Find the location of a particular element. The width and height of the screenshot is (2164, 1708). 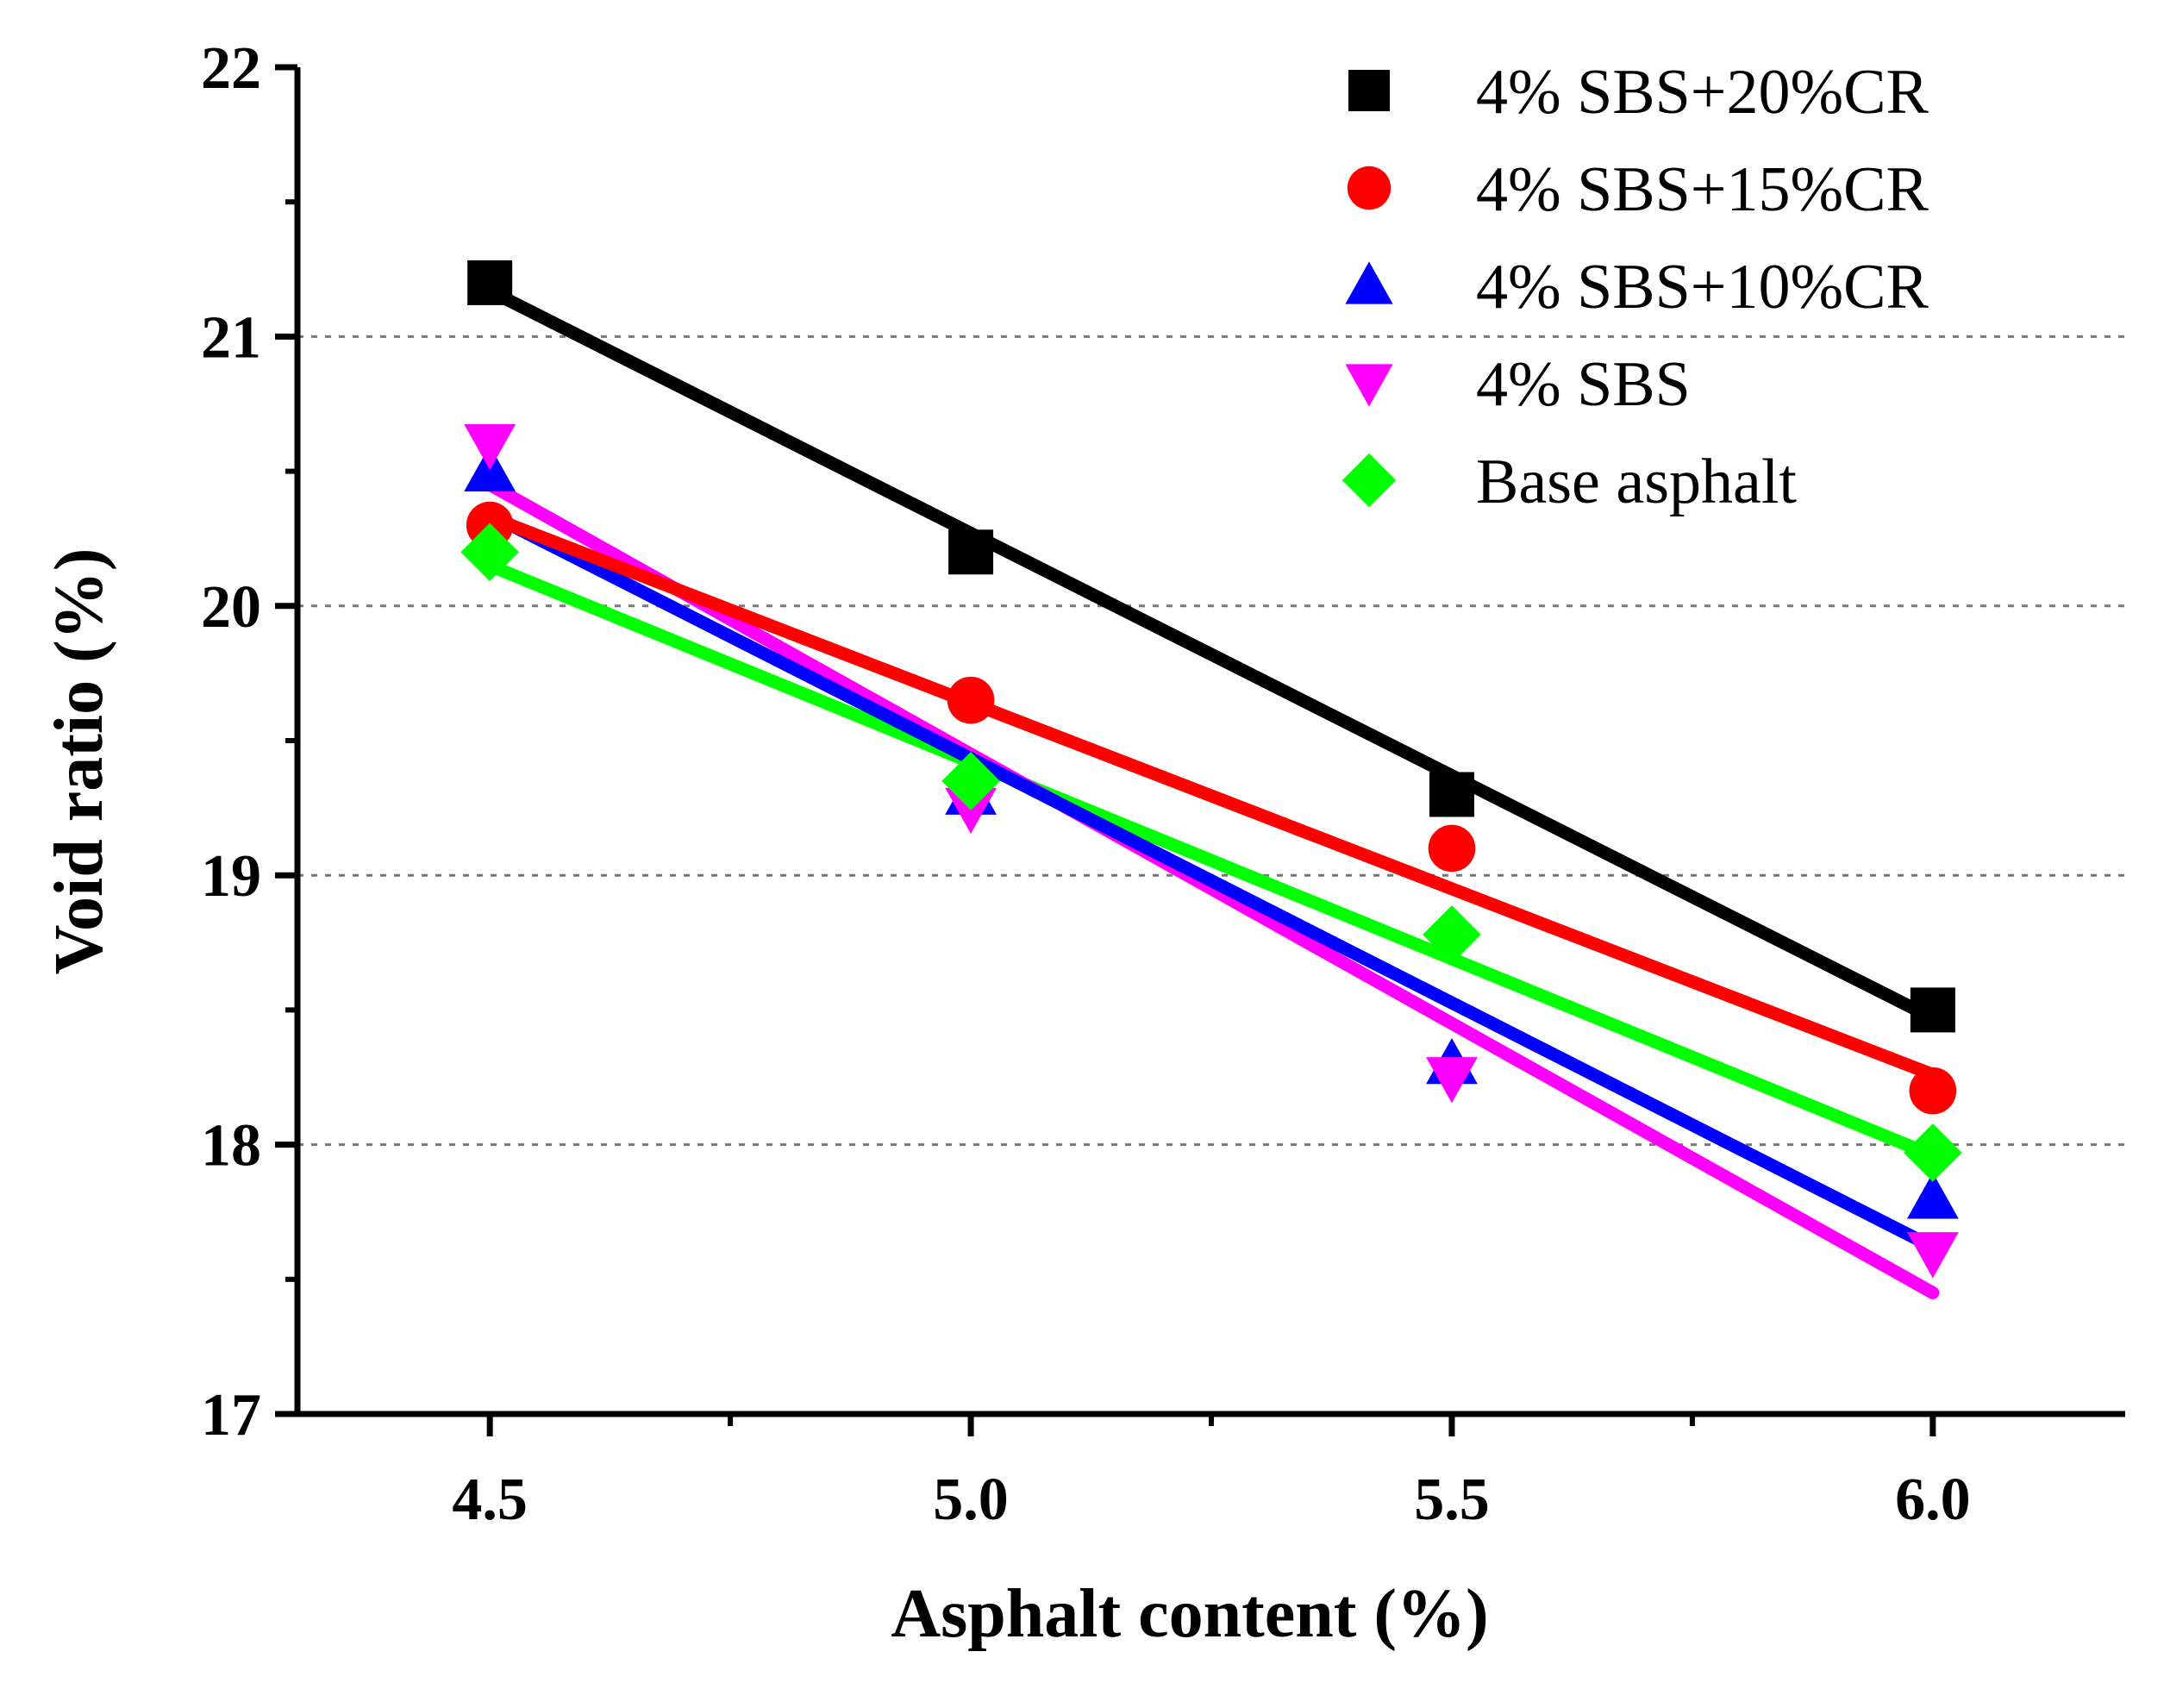

y-tick-label: 21 is located at coordinates (231, 338).